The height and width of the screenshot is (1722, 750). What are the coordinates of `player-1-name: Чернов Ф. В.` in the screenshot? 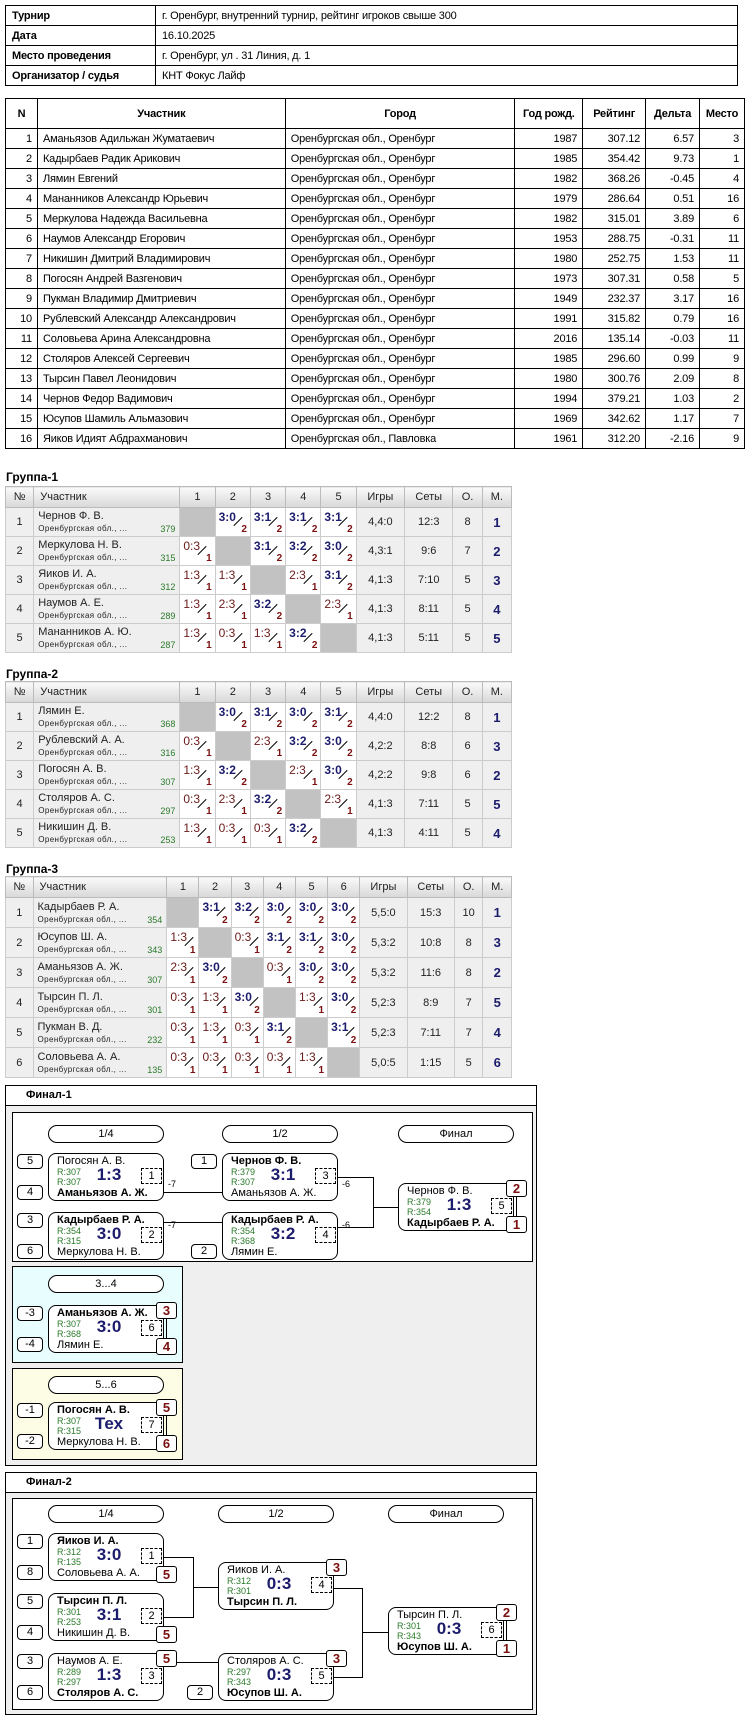 It's located at (440, 1191).